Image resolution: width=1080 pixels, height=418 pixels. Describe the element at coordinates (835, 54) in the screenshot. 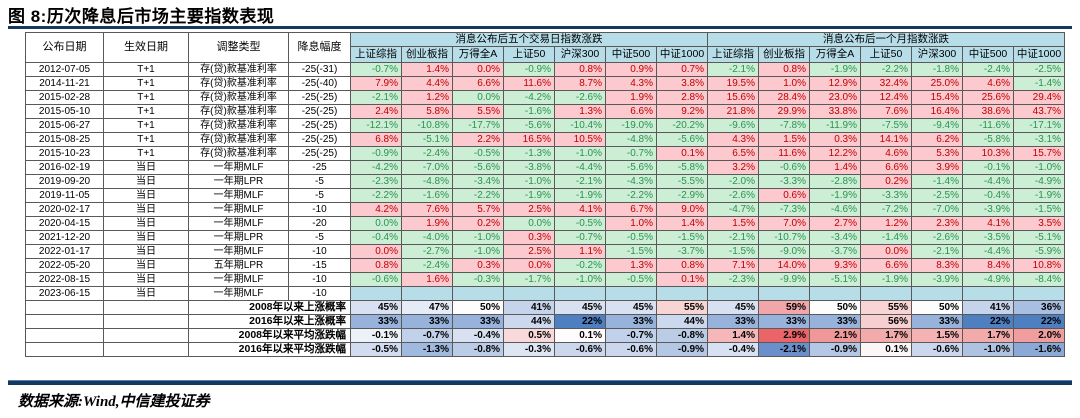

I see `header-index-1month-2: 万得全A` at that location.